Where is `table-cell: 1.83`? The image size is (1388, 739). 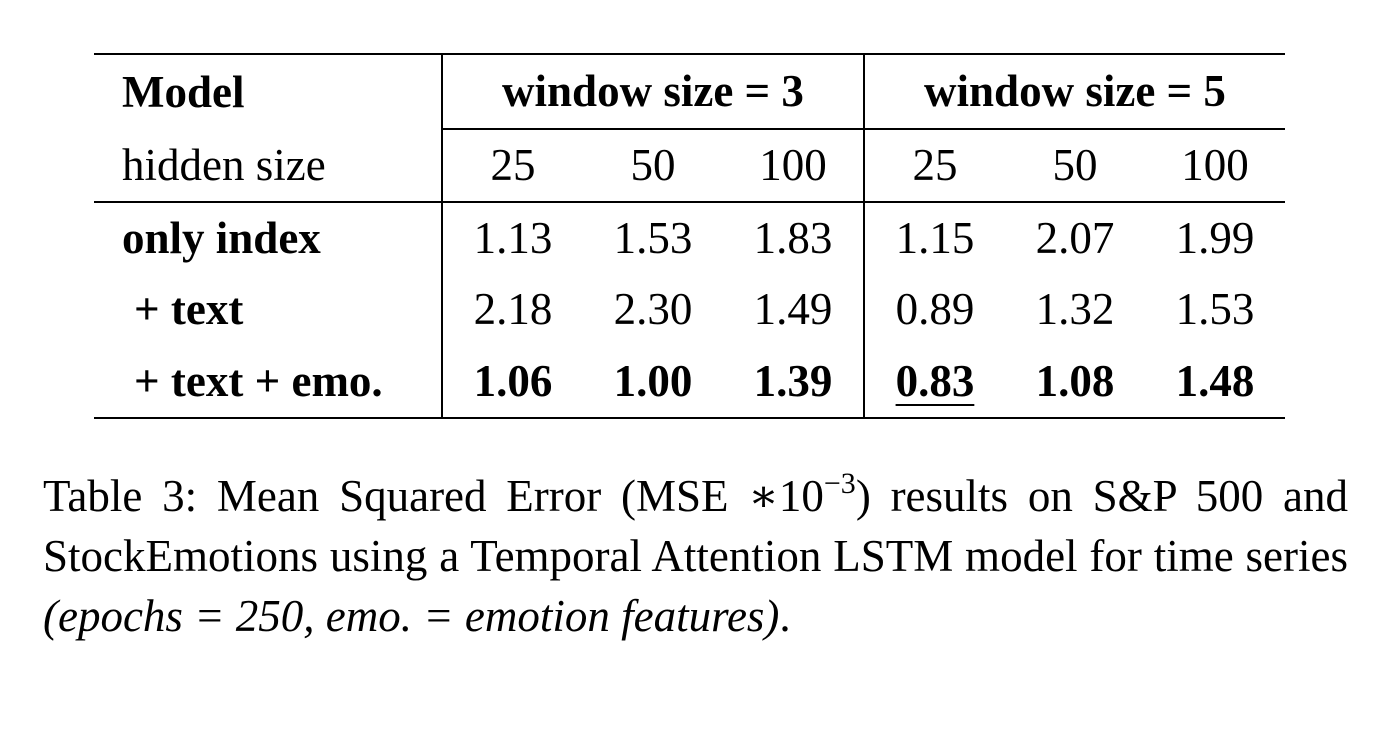 table-cell: 1.83 is located at coordinates (793, 238).